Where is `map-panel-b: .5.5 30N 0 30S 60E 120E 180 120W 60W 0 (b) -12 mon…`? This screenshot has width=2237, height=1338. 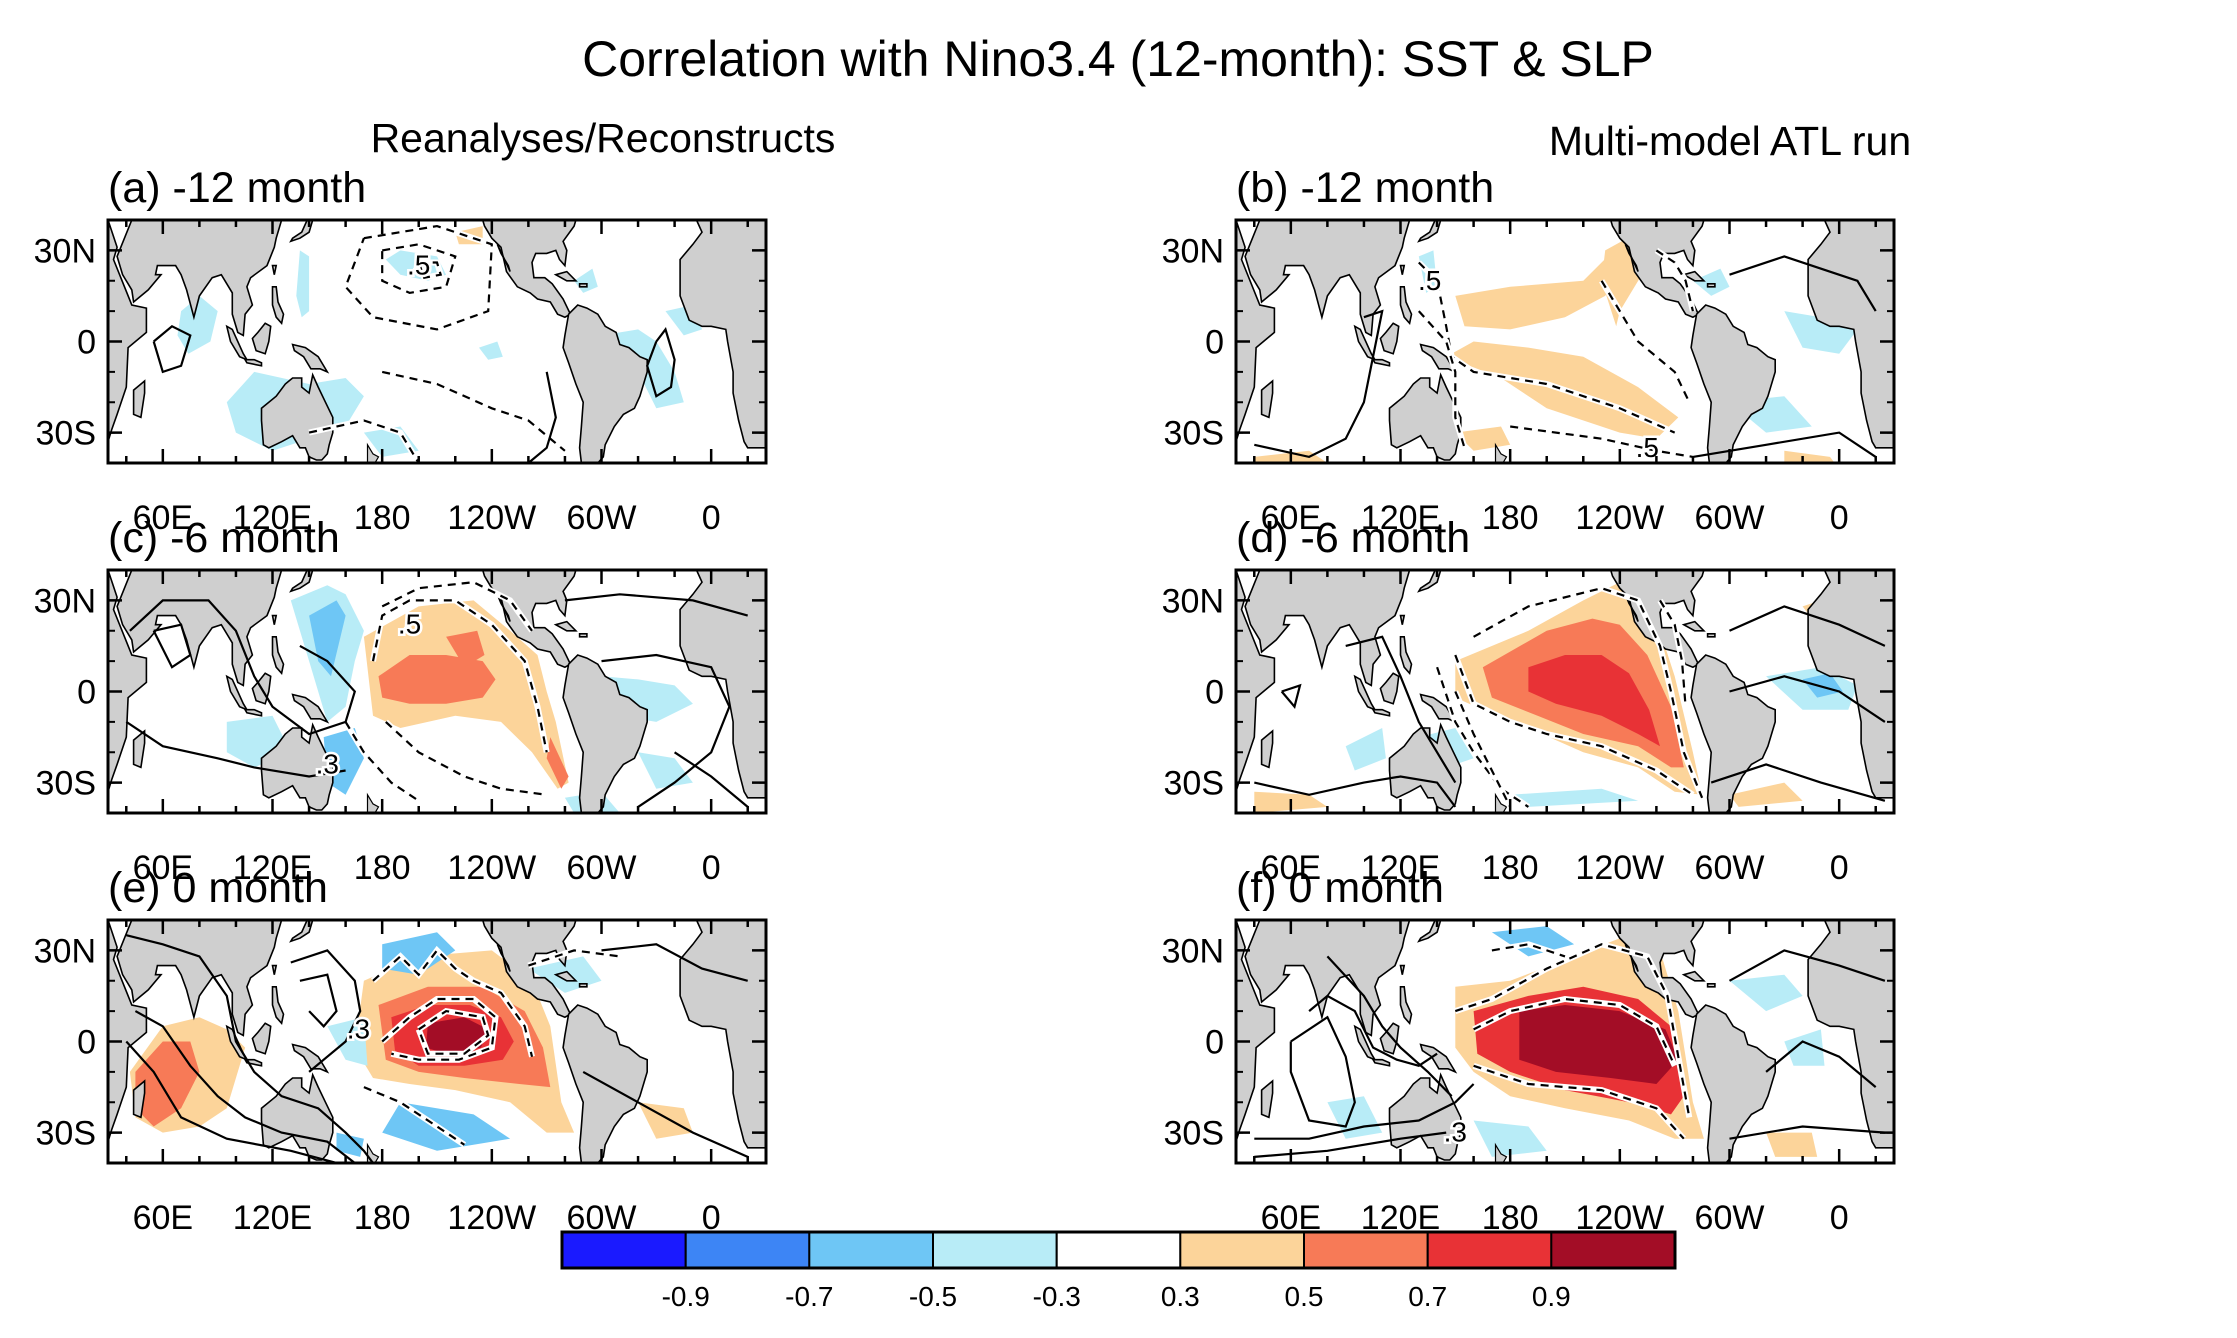 map-panel-b: .5.5 30N 0 30S 60E 120E 180 120W 60W 0 (b) -12 mon… is located at coordinates (1529, 350).